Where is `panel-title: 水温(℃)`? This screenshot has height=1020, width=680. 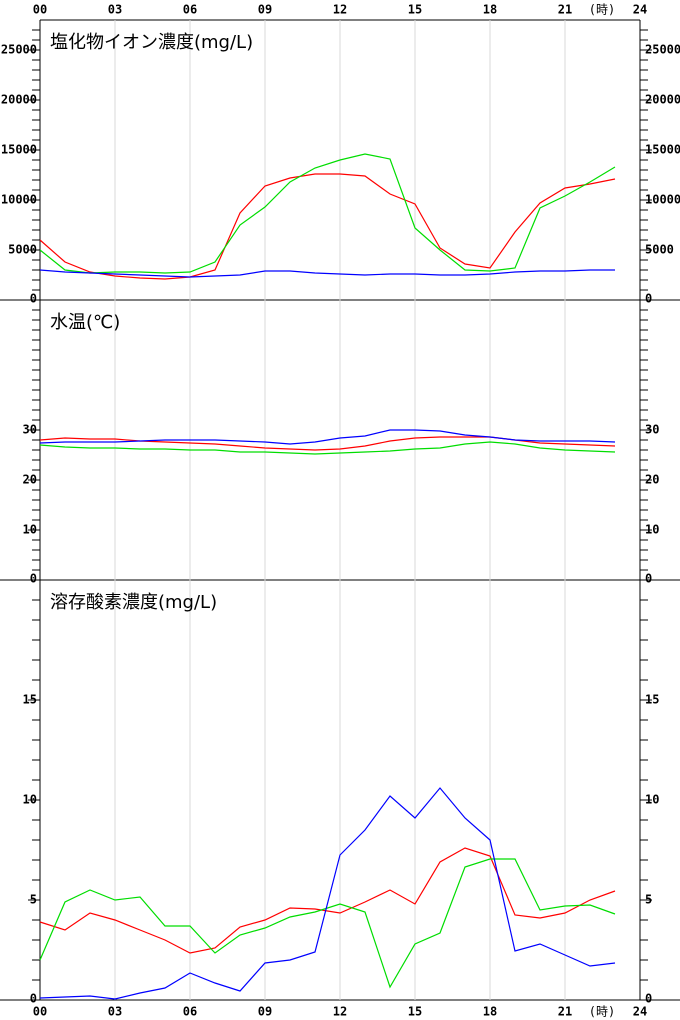 panel-title: 水温(℃) is located at coordinates (85, 322).